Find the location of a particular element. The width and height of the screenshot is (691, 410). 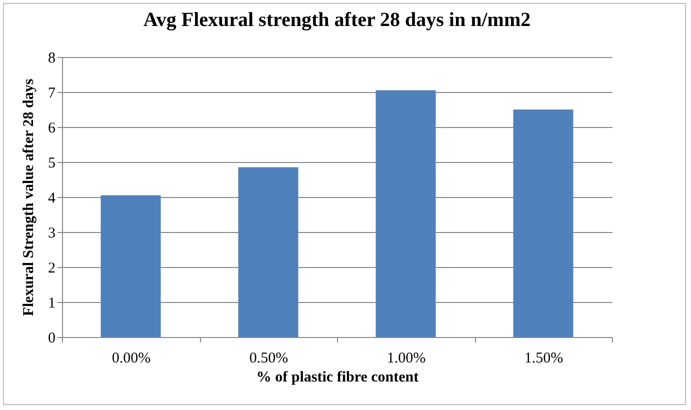

x-axis-title: % of plastic fibre content is located at coordinates (337, 378).